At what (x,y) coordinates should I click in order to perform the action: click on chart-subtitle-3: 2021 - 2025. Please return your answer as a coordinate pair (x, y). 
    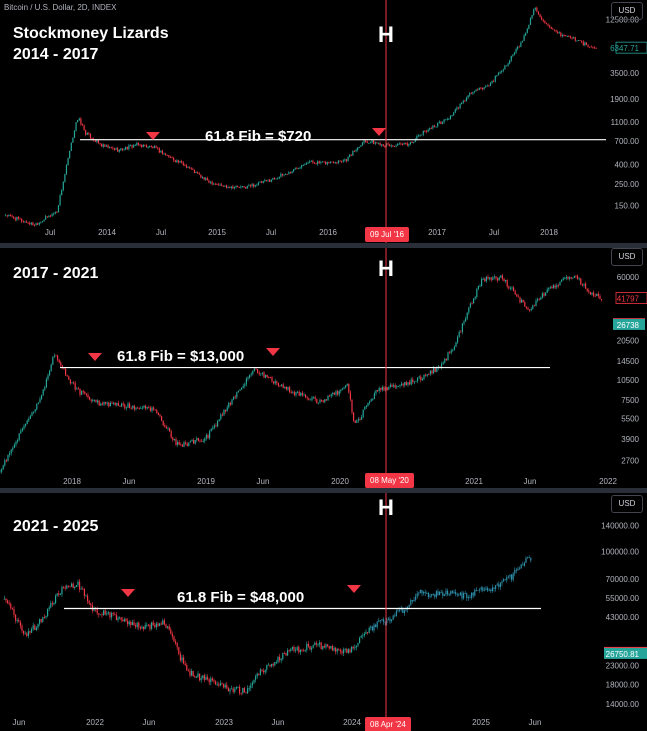
    Looking at the image, I should click on (56, 526).